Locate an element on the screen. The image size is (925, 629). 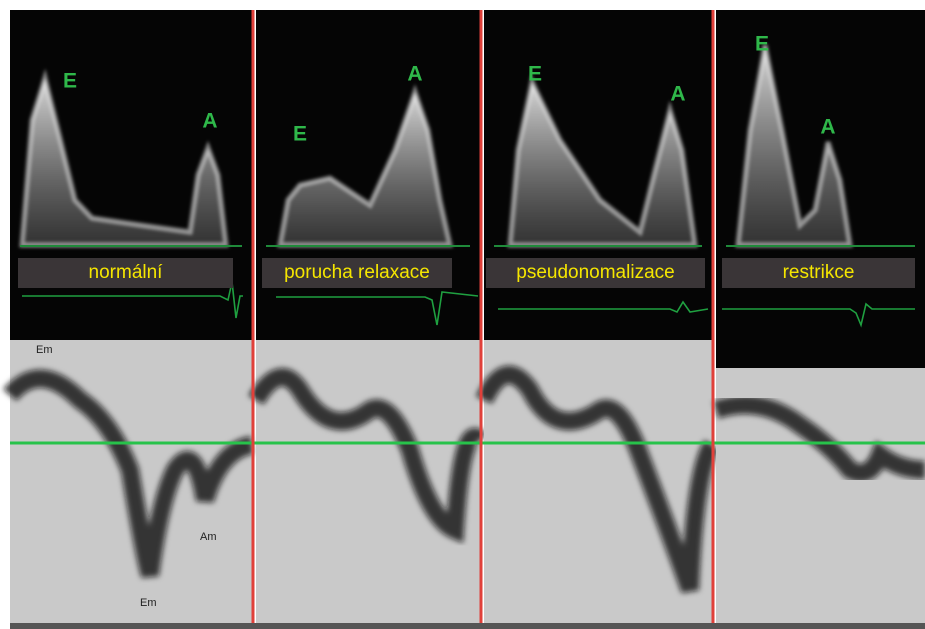
panel-label: porucha relaxace is located at coordinates (357, 272).